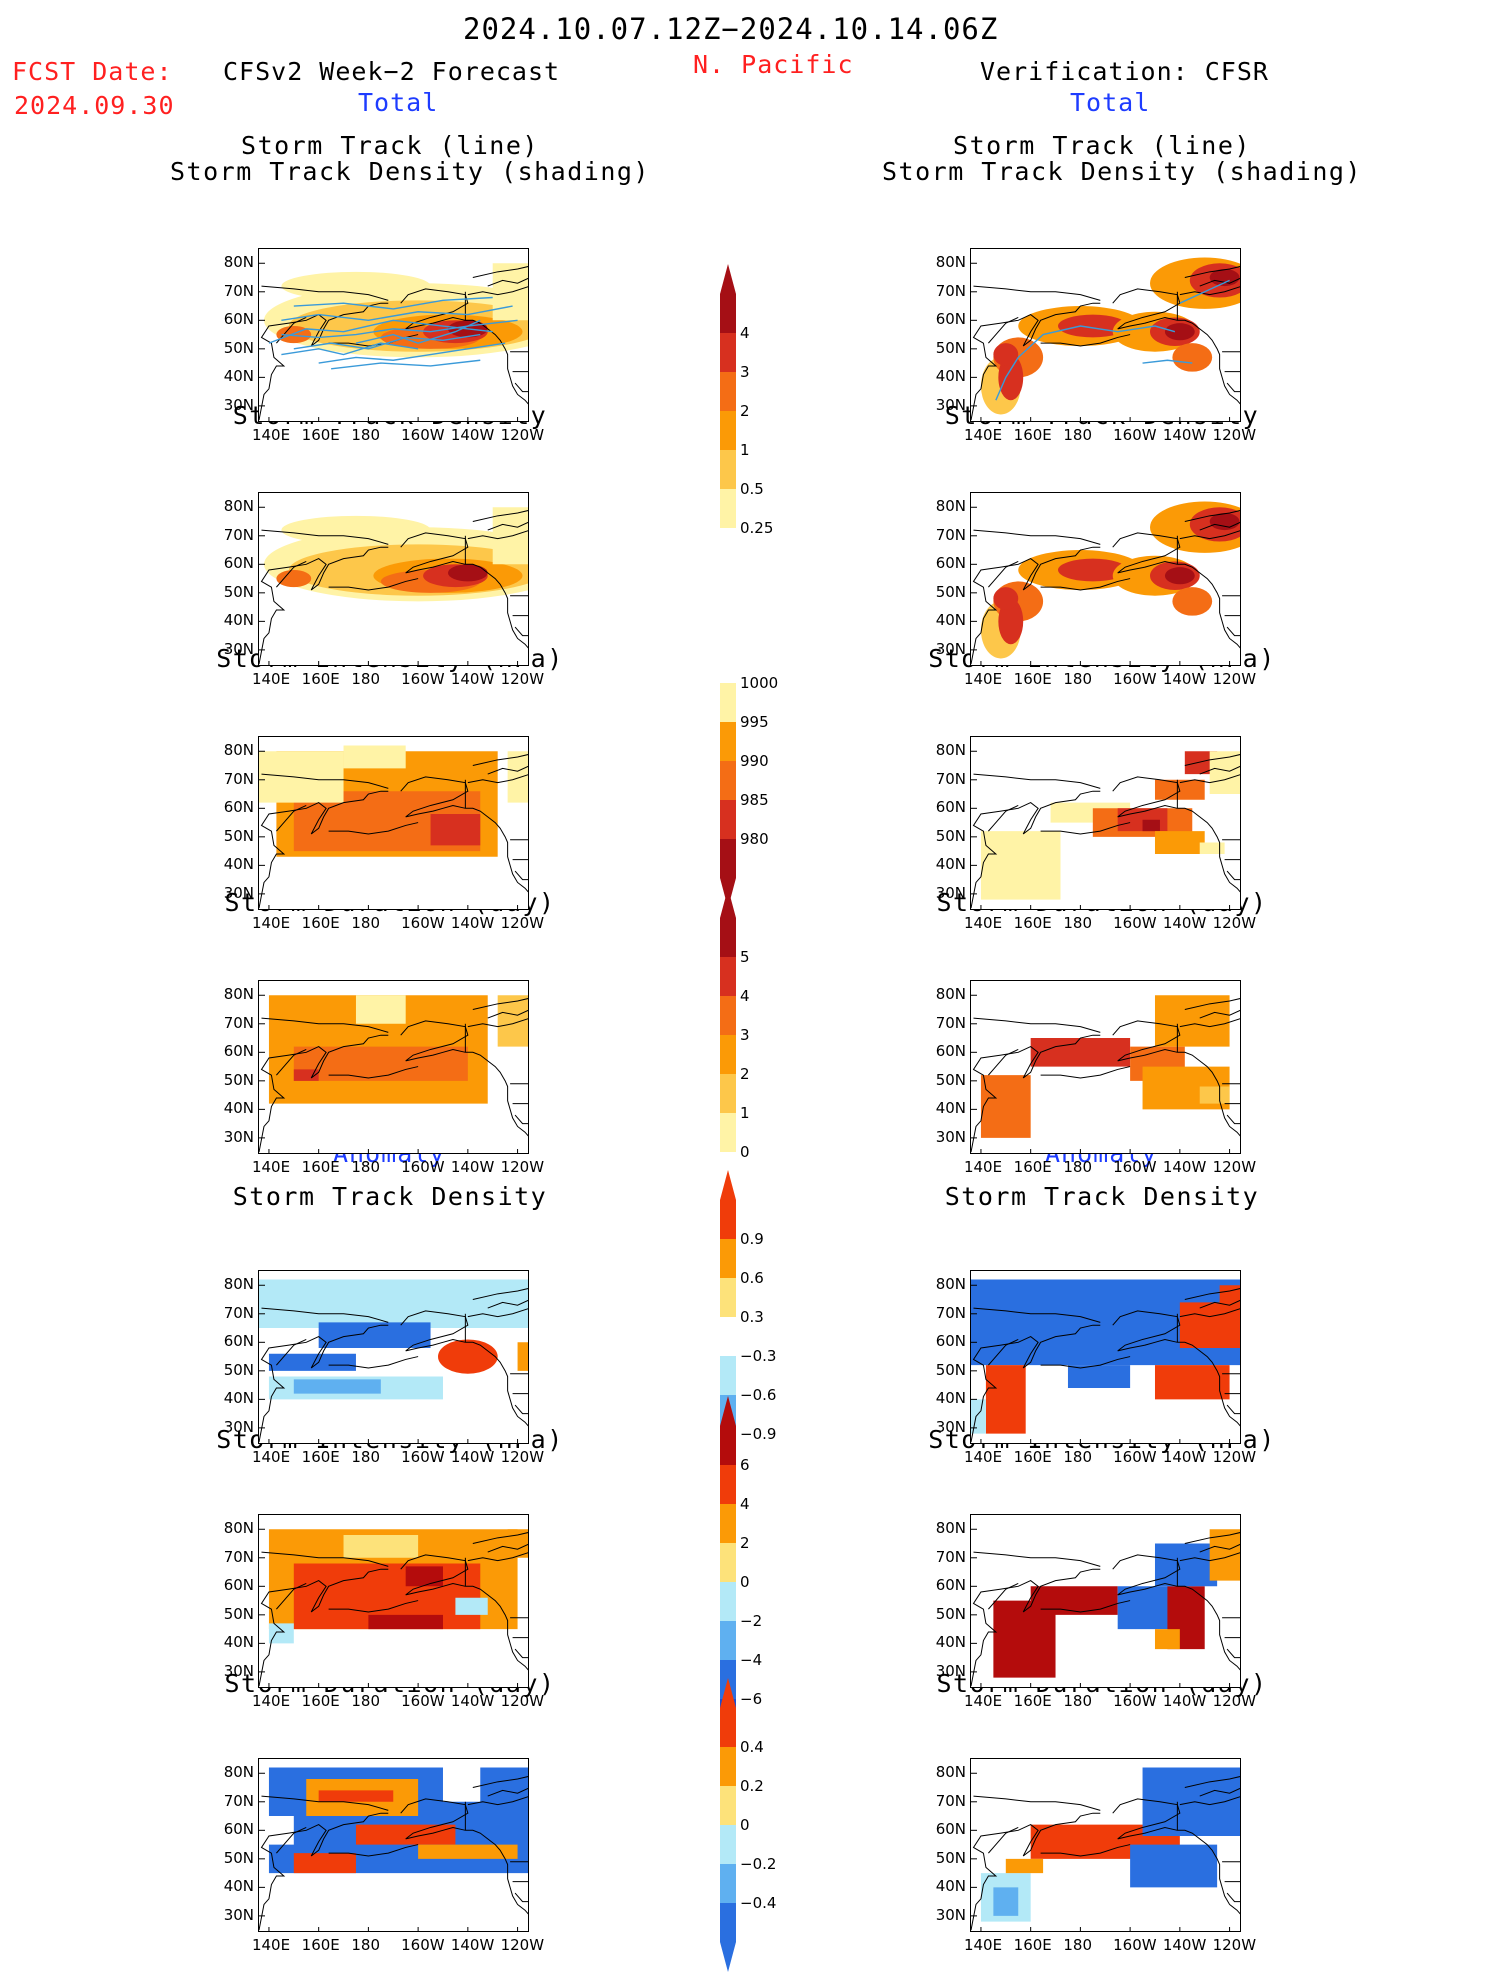 This screenshot has width=1487, height=1976. I want to click on colorbar-label: 0.5, so click(752, 489).